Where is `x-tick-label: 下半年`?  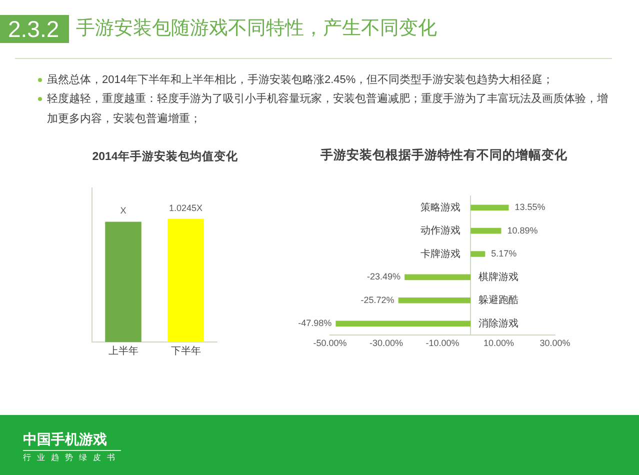 x-tick-label: 下半年 is located at coordinates (185, 350).